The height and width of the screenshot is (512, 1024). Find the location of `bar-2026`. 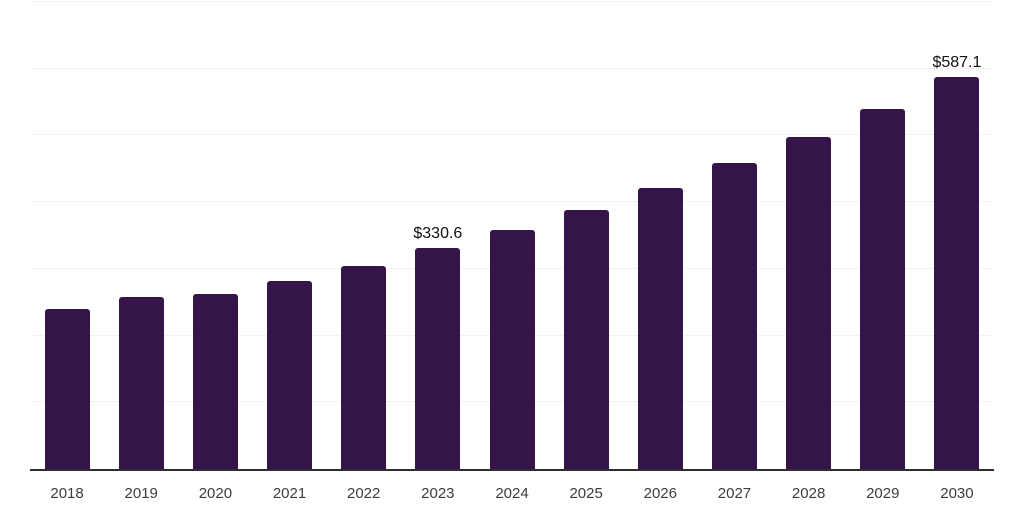

bar-2026 is located at coordinates (660, 328).